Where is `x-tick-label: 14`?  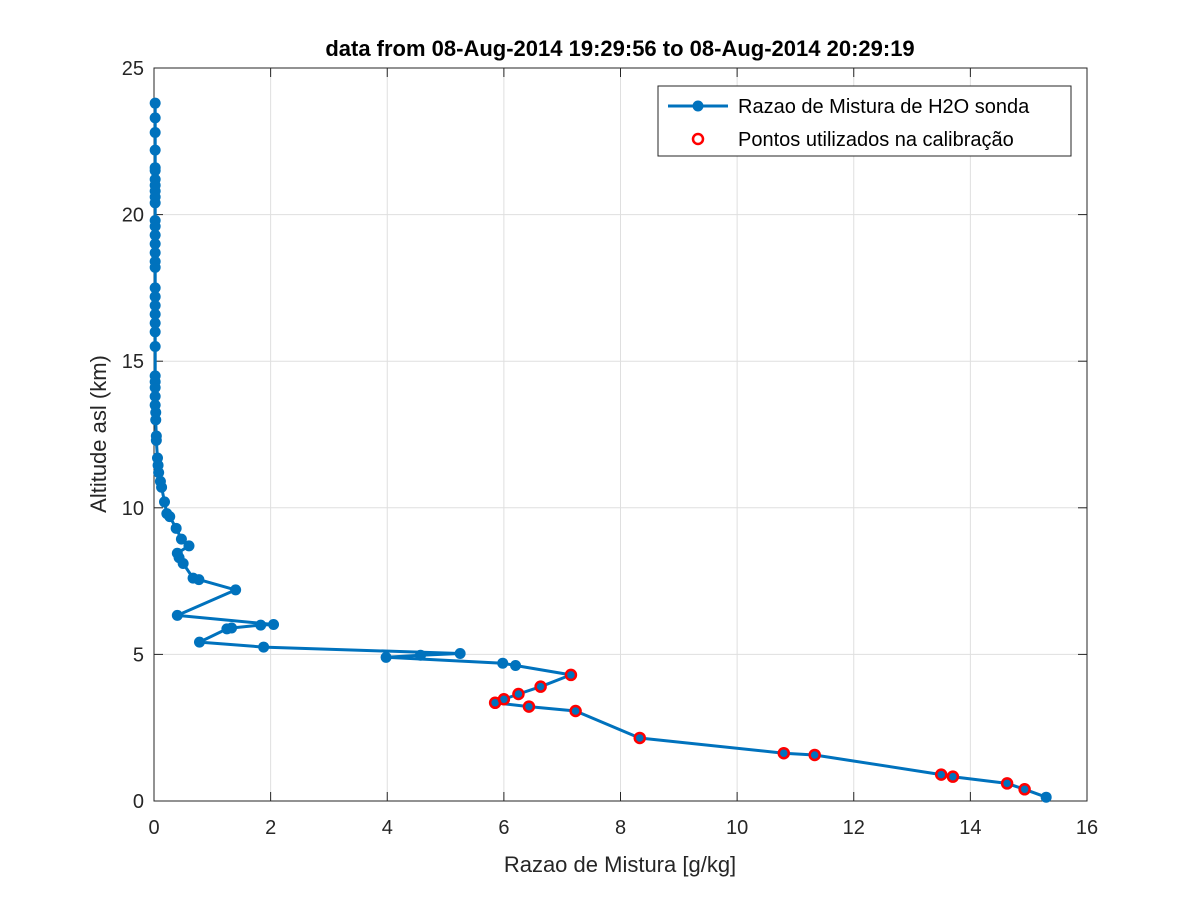 x-tick-label: 14 is located at coordinates (970, 828).